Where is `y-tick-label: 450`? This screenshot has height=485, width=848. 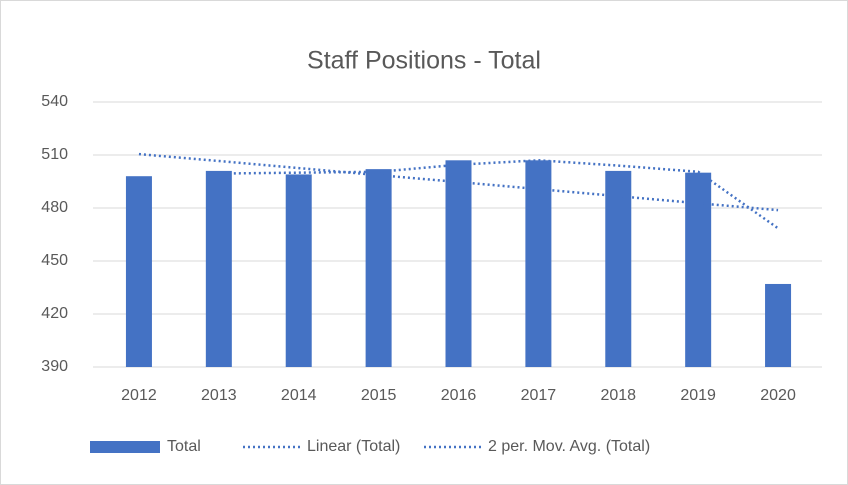 y-tick-label: 450 is located at coordinates (54, 260).